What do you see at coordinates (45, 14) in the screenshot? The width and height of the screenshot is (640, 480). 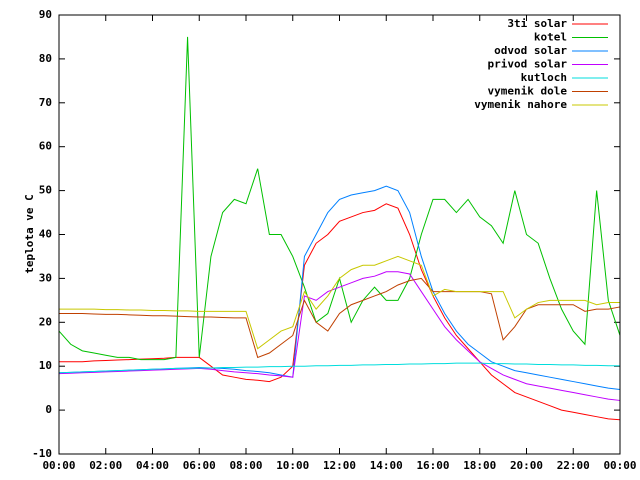 I see `y-tick-label: 90` at bounding box center [45, 14].